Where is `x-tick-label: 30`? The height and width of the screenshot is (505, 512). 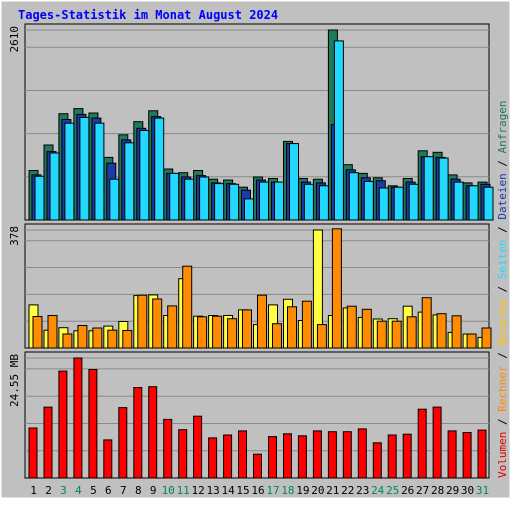
x-tick-label: 30 is located at coordinates (467, 490).